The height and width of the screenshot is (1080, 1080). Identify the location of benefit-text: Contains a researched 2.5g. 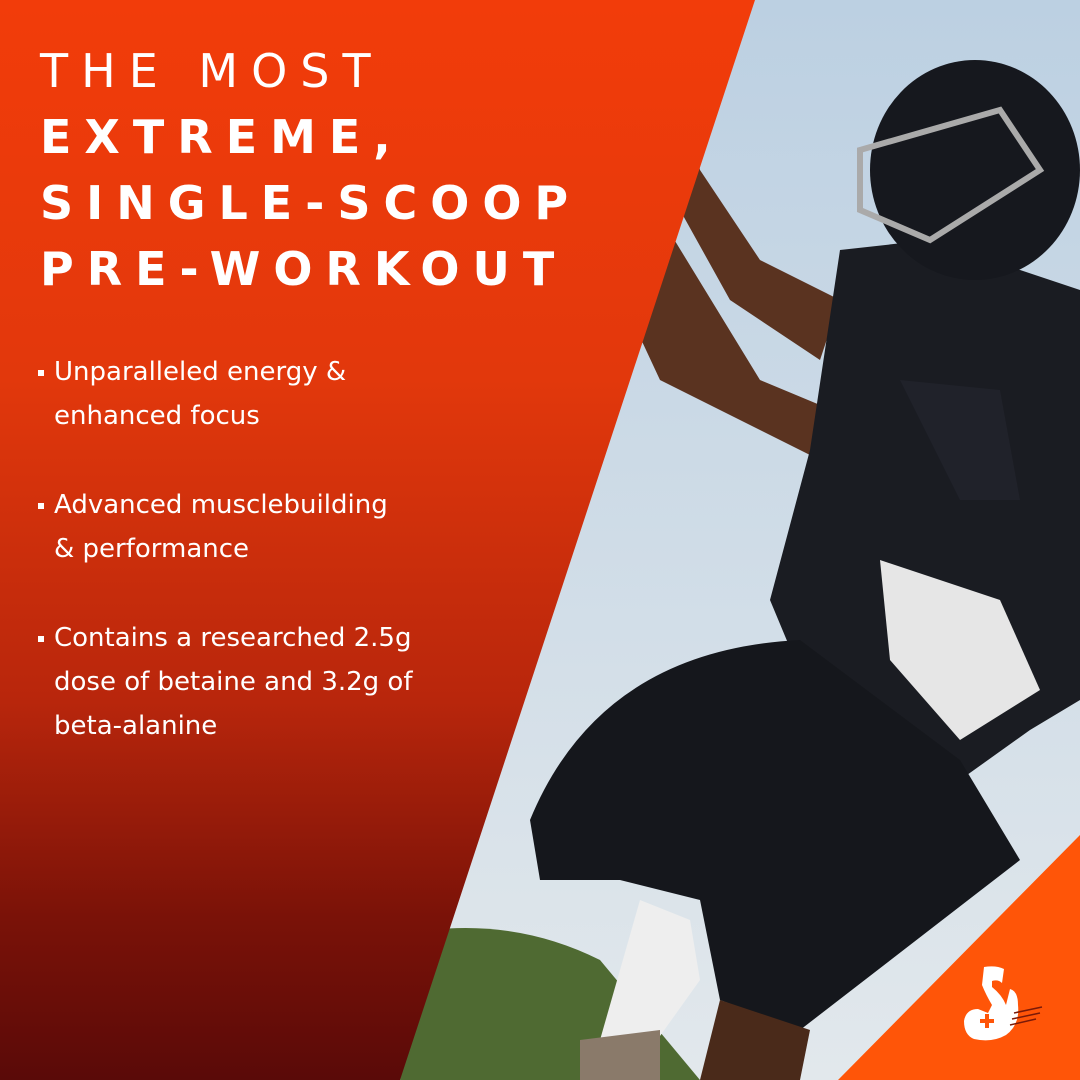
(233, 638).